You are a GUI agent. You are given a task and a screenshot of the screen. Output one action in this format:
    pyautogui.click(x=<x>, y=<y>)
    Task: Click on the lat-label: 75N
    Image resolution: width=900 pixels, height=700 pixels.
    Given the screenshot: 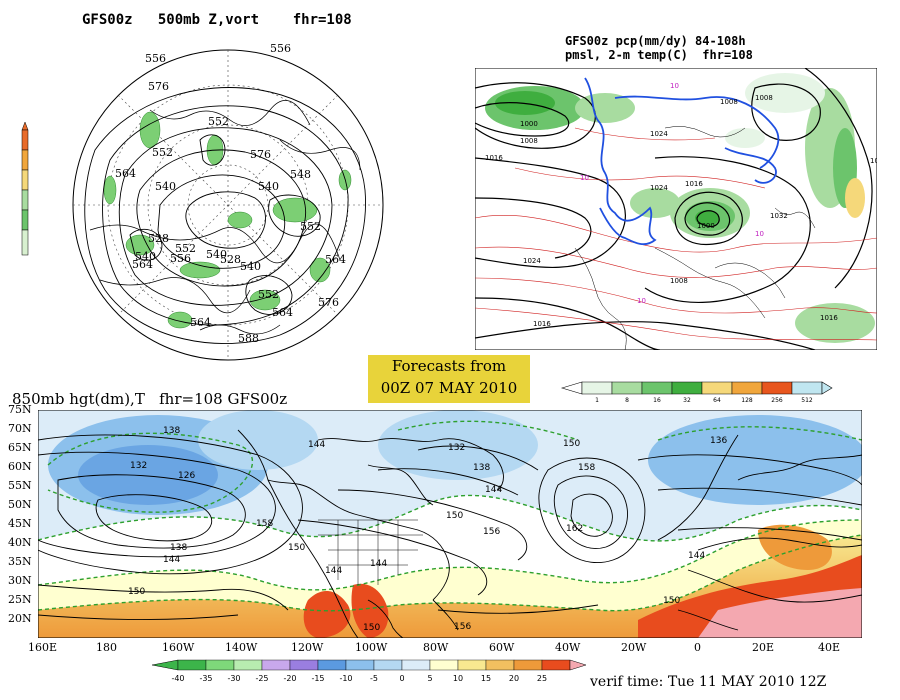 What is the action you would take?
    pyautogui.click(x=20, y=409)
    